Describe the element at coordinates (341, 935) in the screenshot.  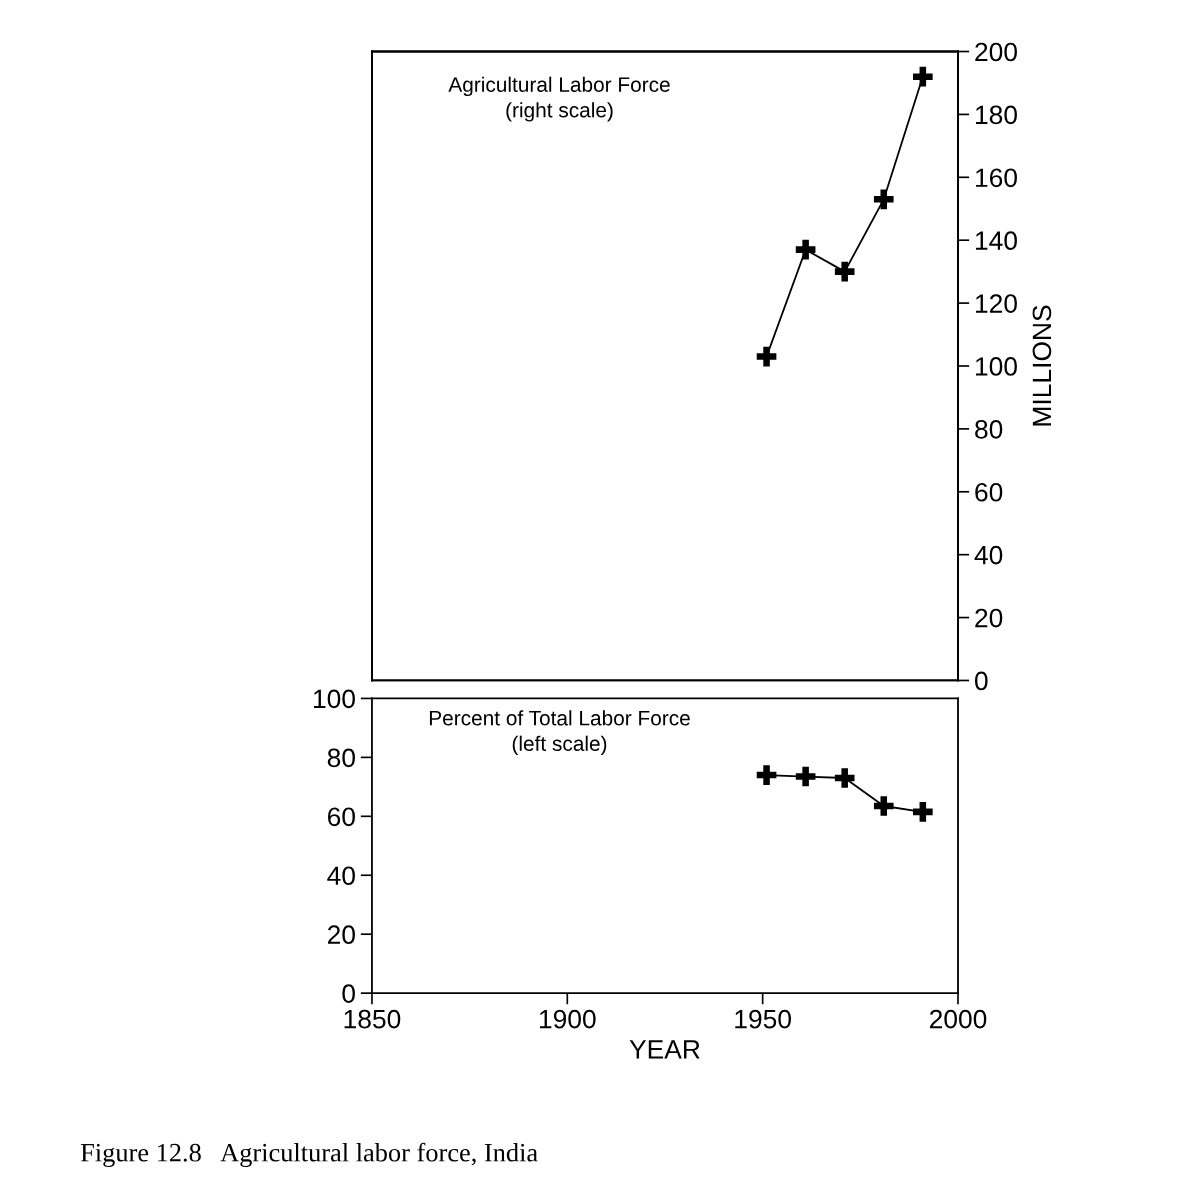
I see `y-tick-label: 20` at that location.